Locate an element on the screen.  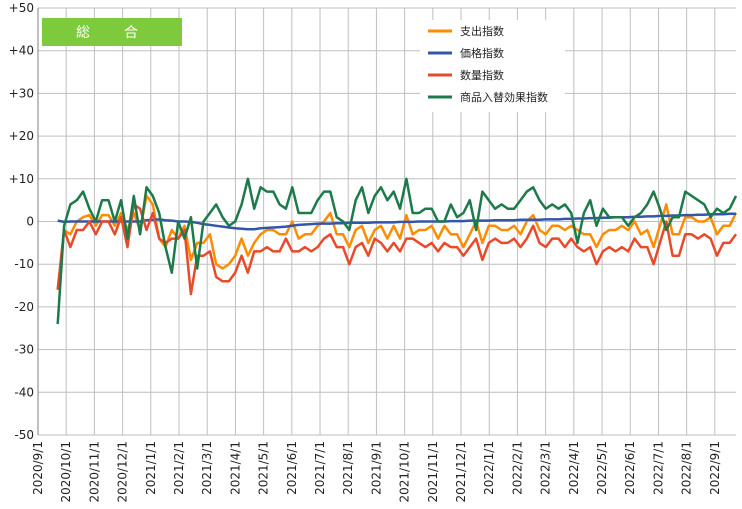
x-tick-label: 2020/9/1 is located at coordinates (38, 468).